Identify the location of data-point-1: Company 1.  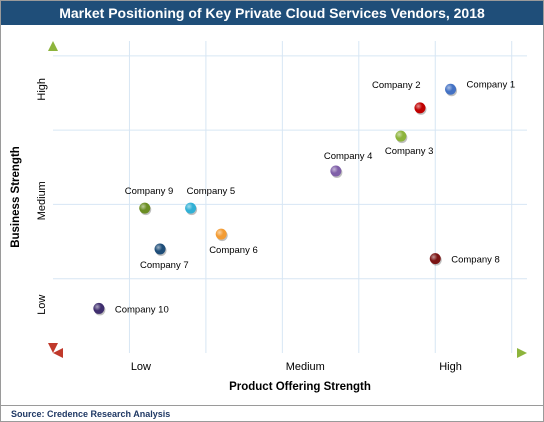
(480, 88).